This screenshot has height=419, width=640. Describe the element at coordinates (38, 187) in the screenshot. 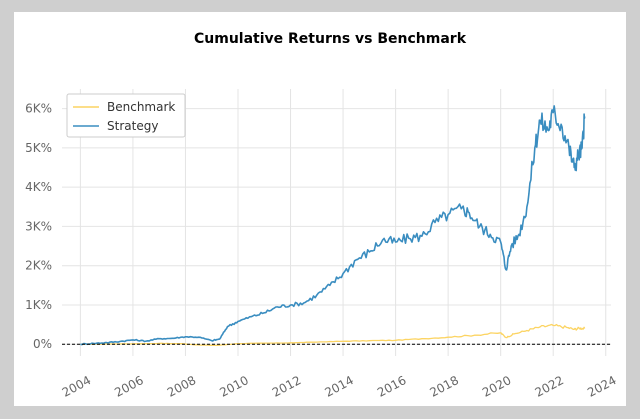

I see `y-tick-label: 4K%` at that location.